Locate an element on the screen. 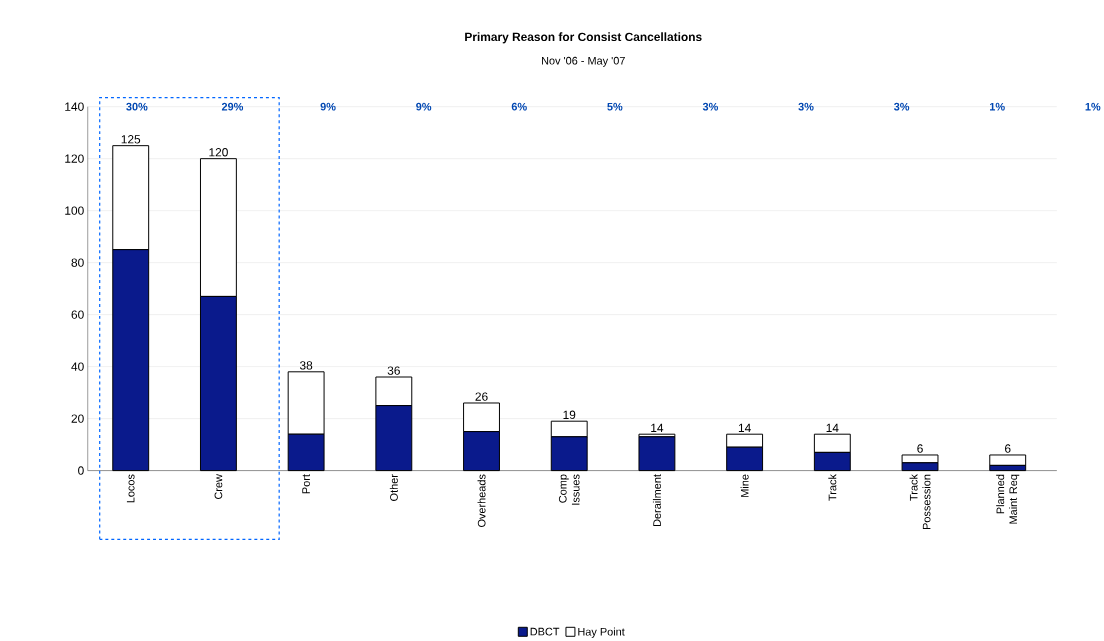 This screenshot has width=1104, height=641. y-tick-label: 40 is located at coordinates (77, 366).